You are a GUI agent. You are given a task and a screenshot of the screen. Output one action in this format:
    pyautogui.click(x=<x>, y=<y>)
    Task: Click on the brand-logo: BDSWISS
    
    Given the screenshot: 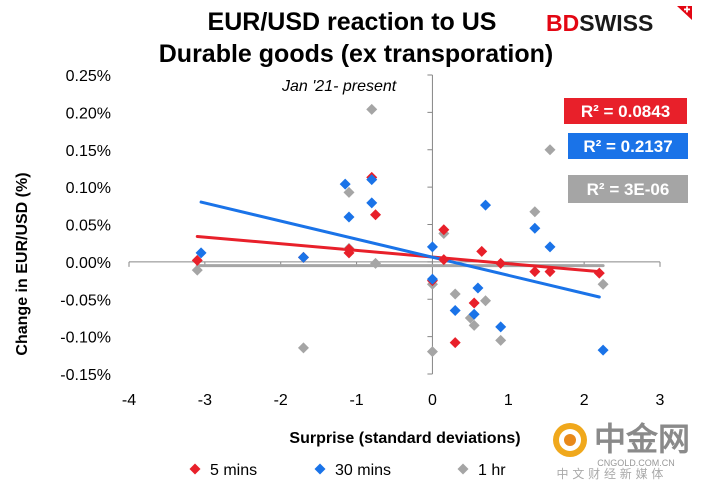 What is the action you would take?
    pyautogui.click(x=619, y=21)
    